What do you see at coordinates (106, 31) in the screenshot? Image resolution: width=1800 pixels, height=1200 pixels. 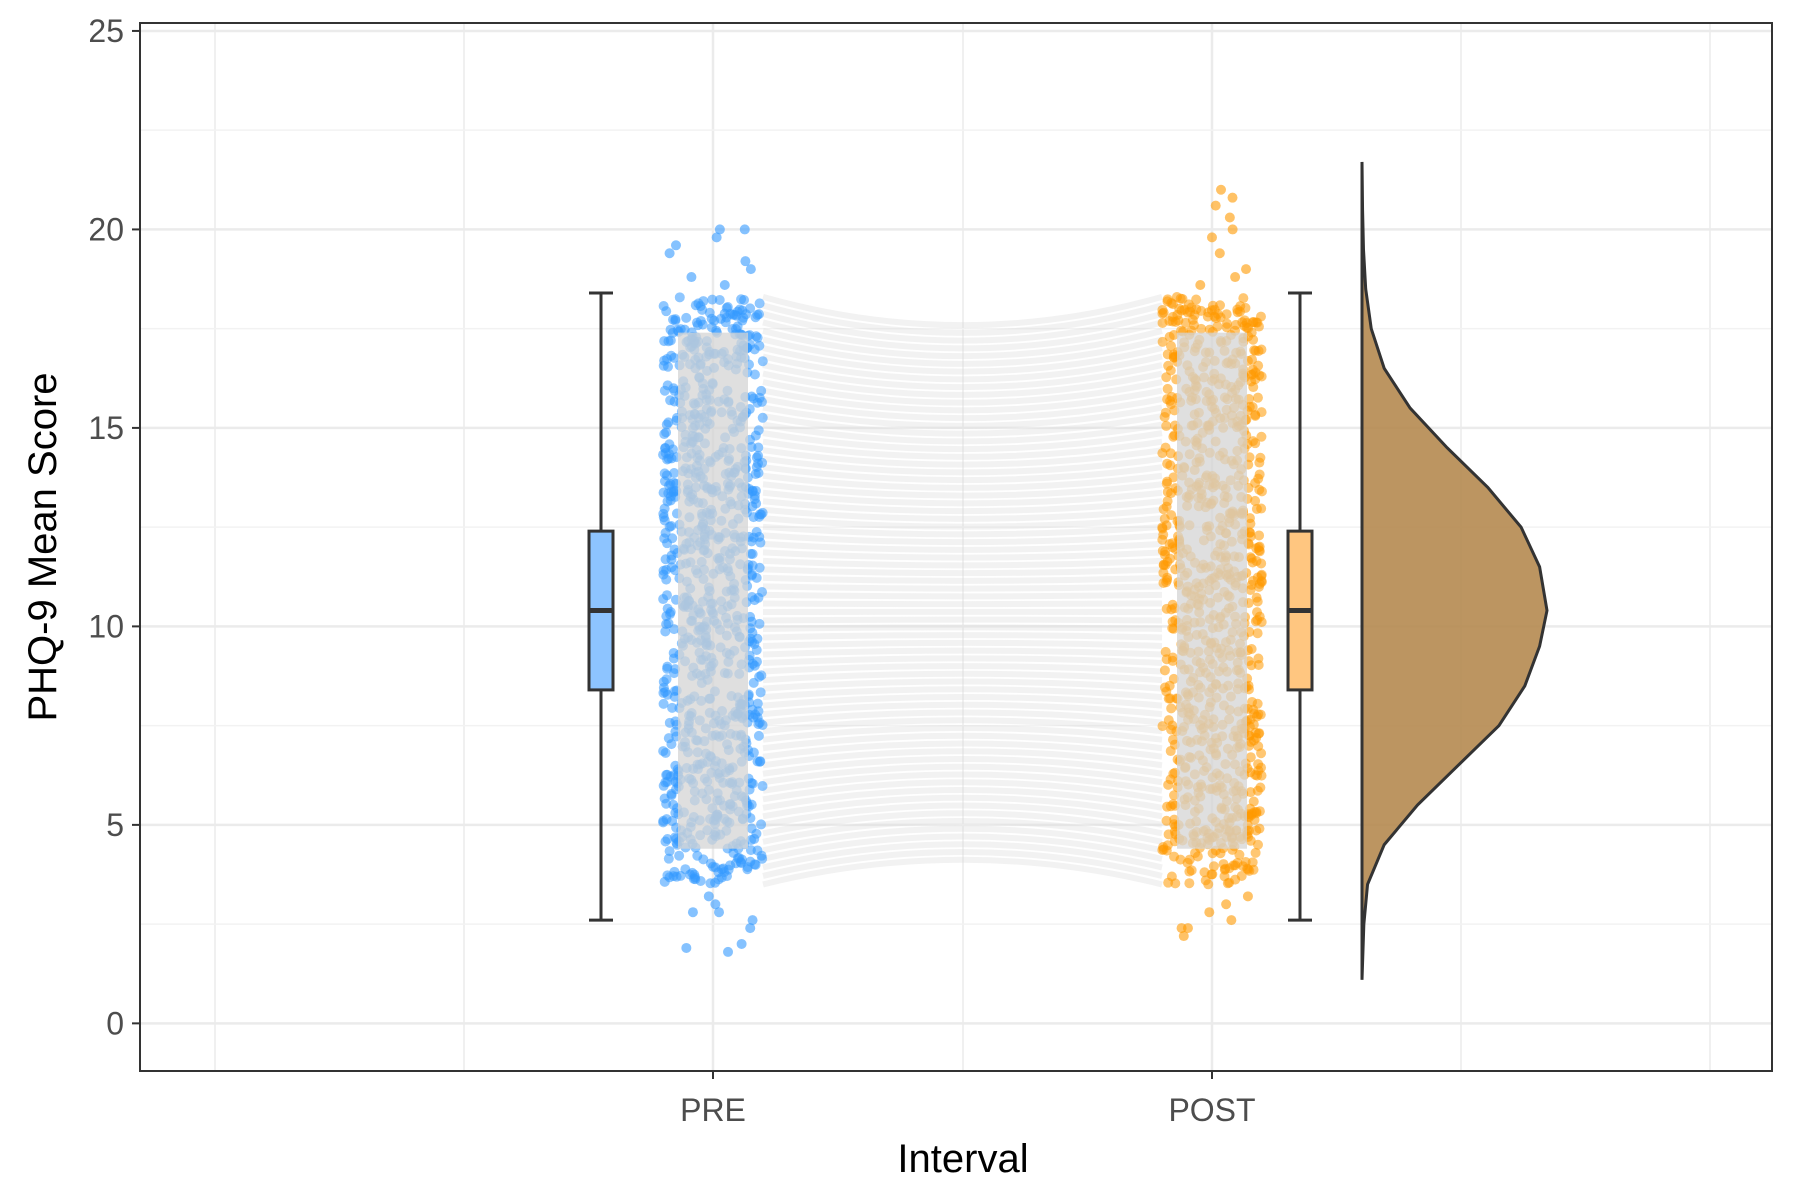 I see `y-tick-label: 25` at bounding box center [106, 31].